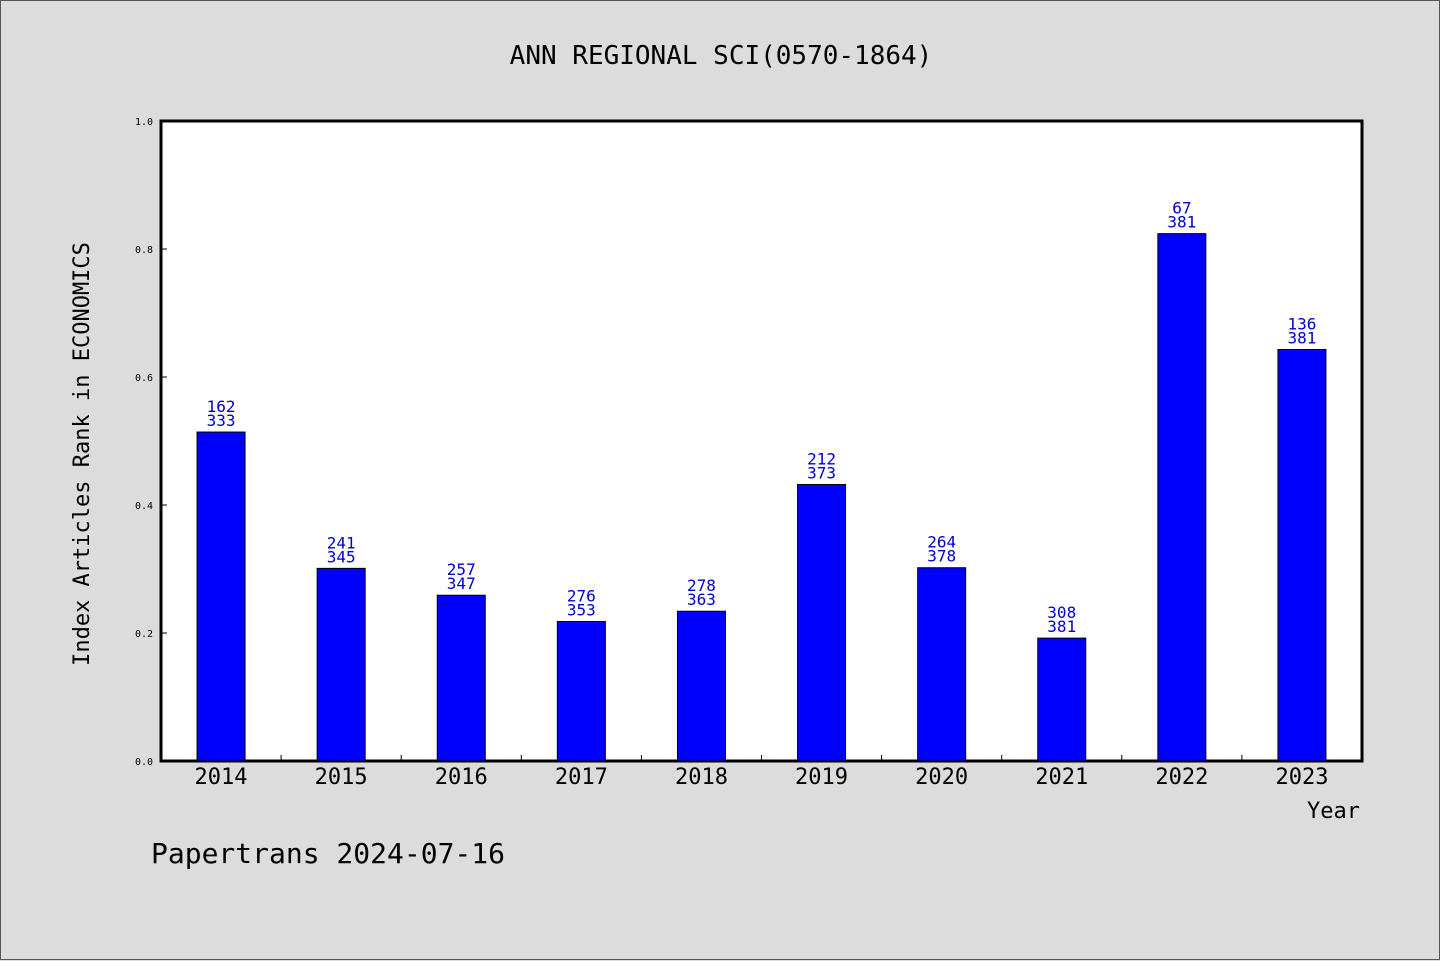  I want to click on bar-label-top: 276, so click(581, 595).